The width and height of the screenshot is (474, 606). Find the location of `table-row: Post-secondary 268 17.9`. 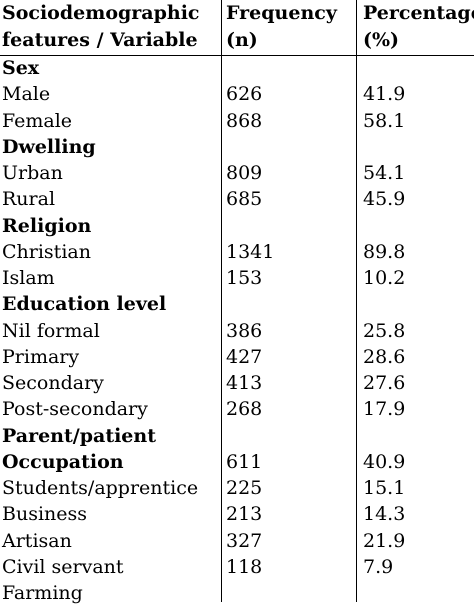

table-row: Post-secondary 268 17.9 is located at coordinates (237, 409).